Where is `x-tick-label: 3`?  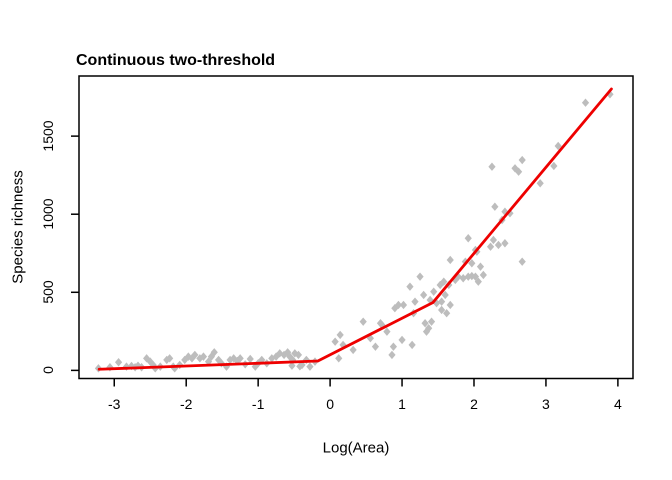
x-tick-label: 3 is located at coordinates (546, 404).